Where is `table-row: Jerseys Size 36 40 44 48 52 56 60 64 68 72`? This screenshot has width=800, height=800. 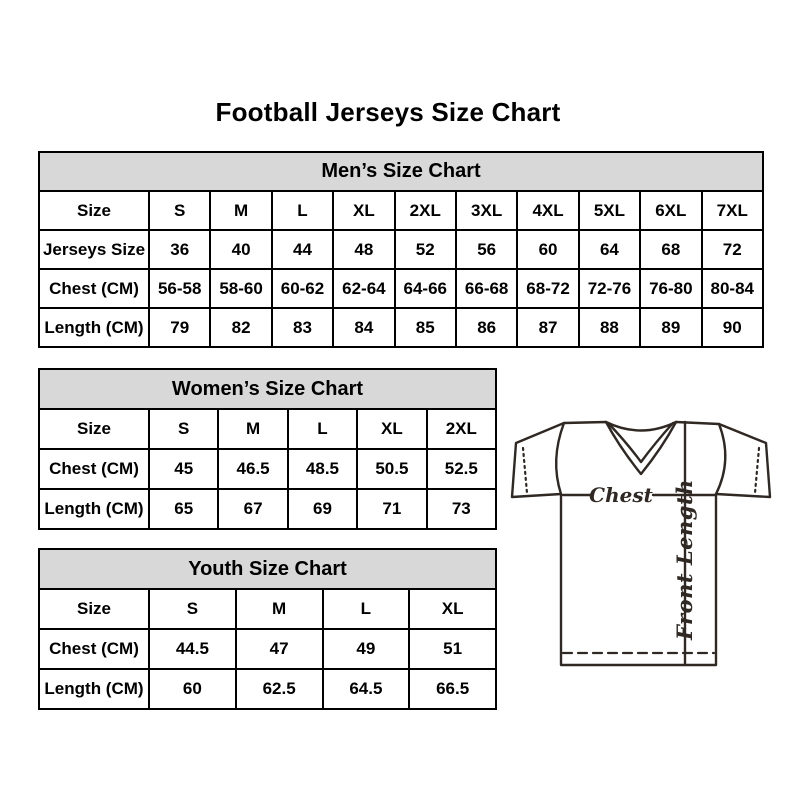
table-row: Jerseys Size 36 40 44 48 52 56 60 64 68 72 is located at coordinates (401, 249).